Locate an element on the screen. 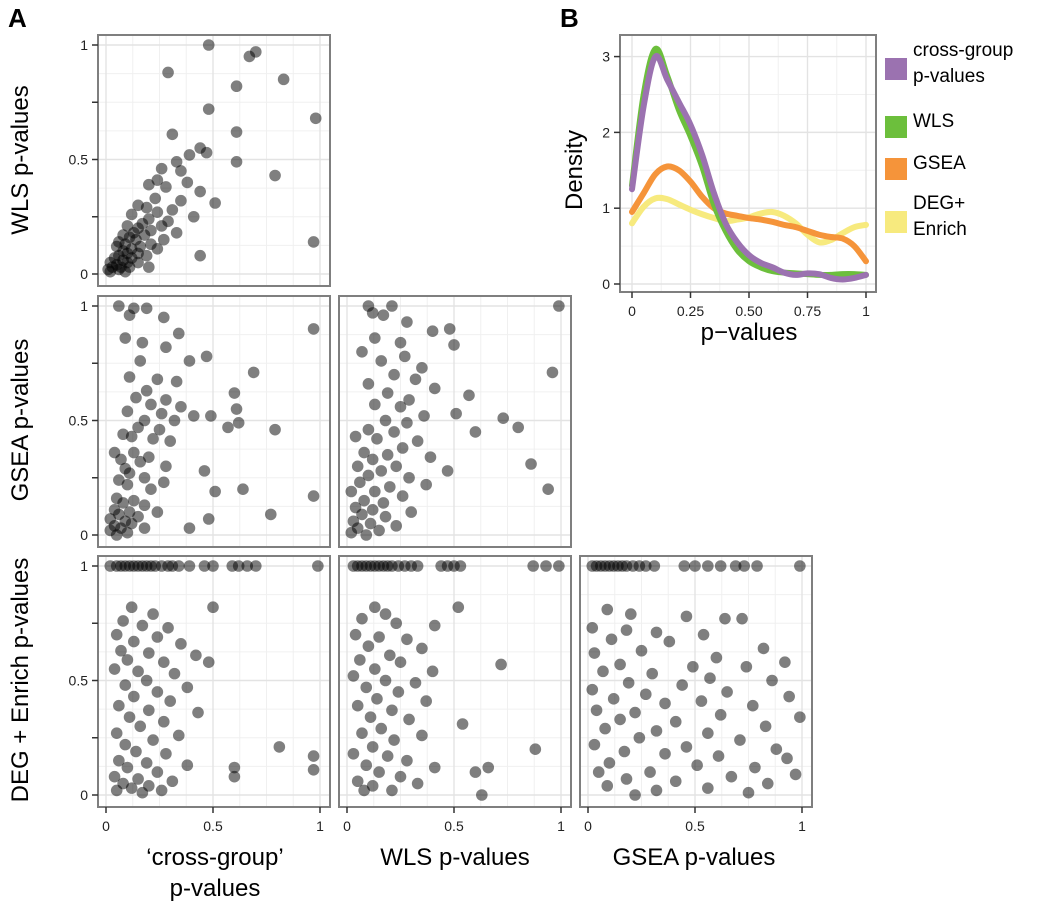 The image size is (1038, 911). y-tick-label: 0 is located at coordinates (84, 795).